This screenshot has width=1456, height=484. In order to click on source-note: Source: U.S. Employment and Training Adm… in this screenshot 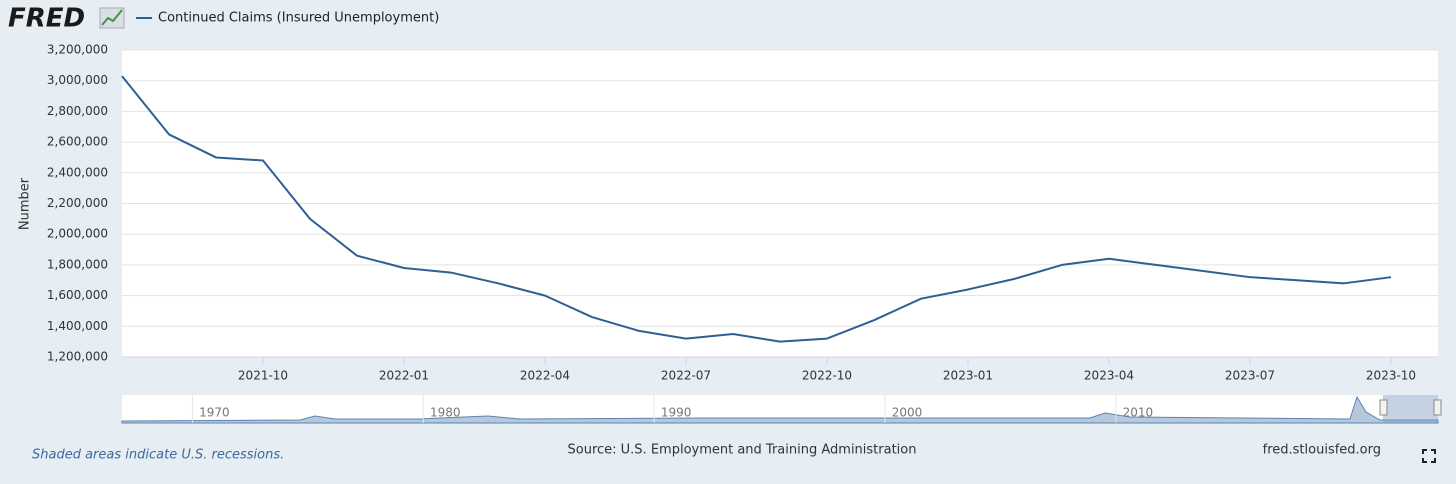, I will do `click(742, 450)`.